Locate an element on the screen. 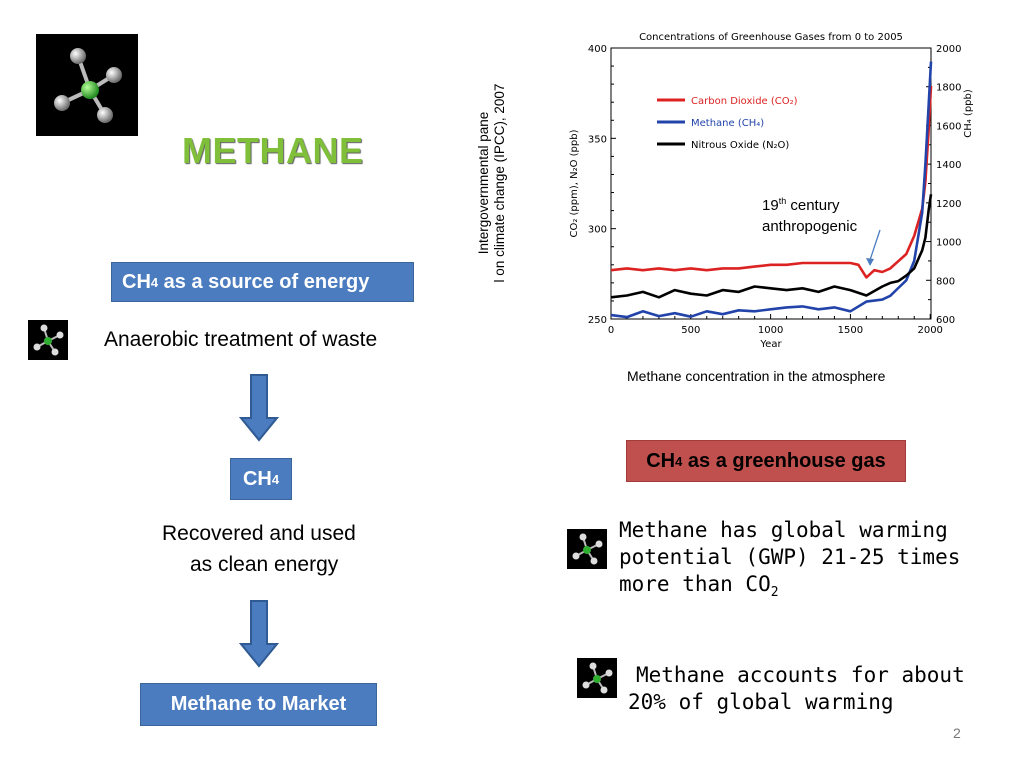 This screenshot has width=1024, height=768. ipcc-credit-line-1: Intergovernmental pane is located at coordinates (483, 183).